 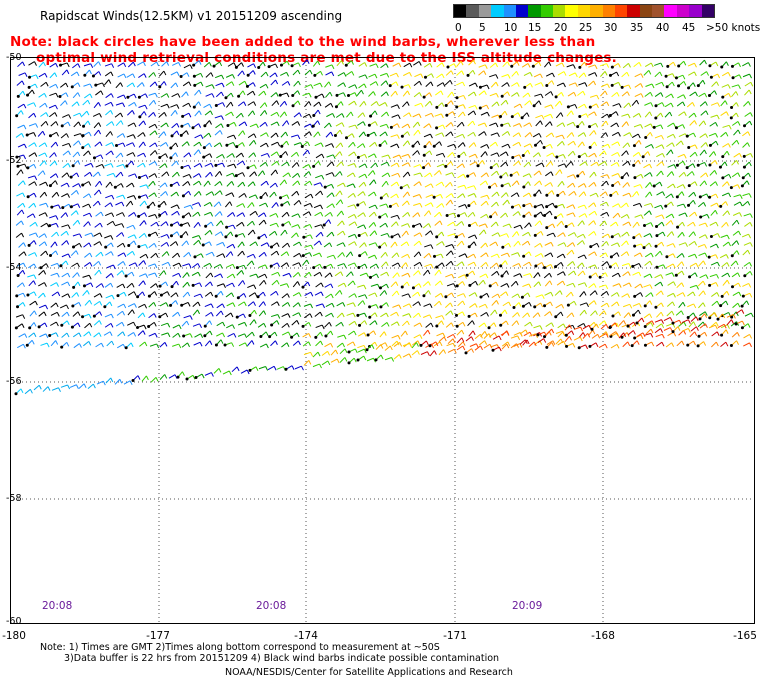 What do you see at coordinates (663, 28) in the screenshot?
I see `legend-label: 40` at bounding box center [663, 28].